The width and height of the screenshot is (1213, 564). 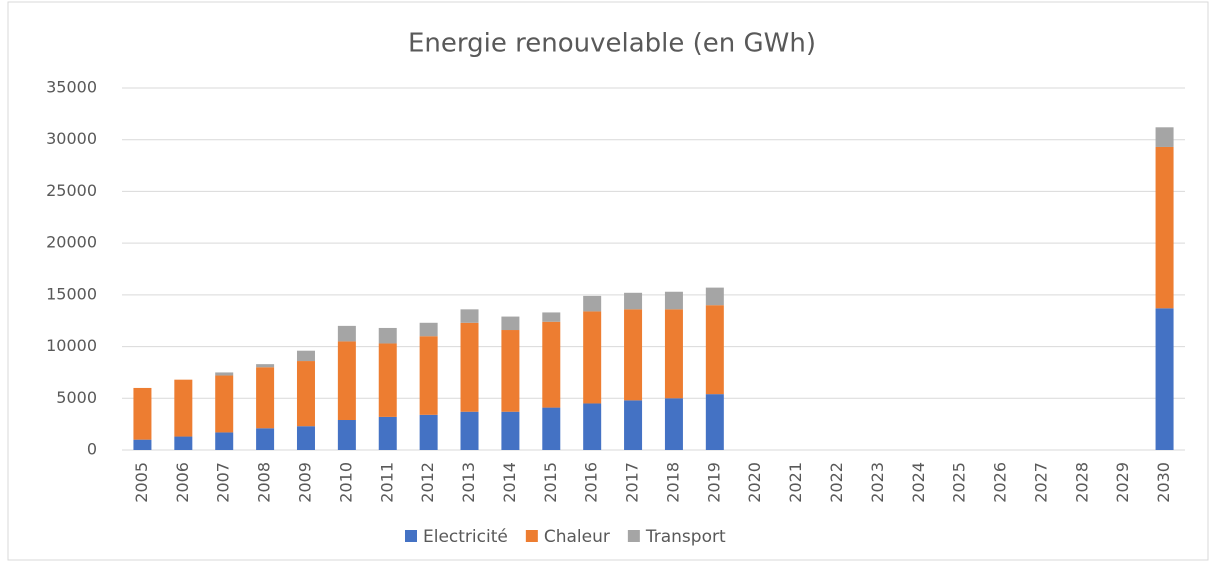 What do you see at coordinates (141, 482) in the screenshot?
I see `x-tick-label: 2005` at bounding box center [141, 482].